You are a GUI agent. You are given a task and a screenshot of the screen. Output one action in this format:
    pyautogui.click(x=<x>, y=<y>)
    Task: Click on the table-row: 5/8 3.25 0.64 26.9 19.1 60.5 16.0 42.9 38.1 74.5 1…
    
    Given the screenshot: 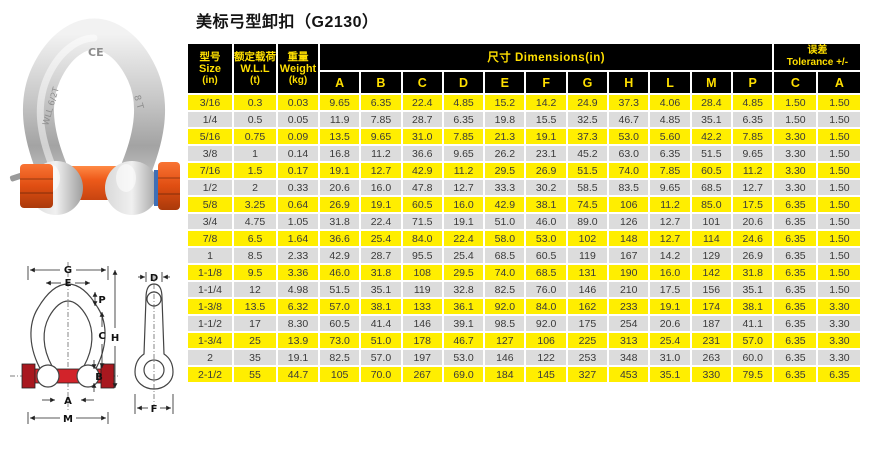 What is the action you would take?
    pyautogui.click(x=524, y=204)
    